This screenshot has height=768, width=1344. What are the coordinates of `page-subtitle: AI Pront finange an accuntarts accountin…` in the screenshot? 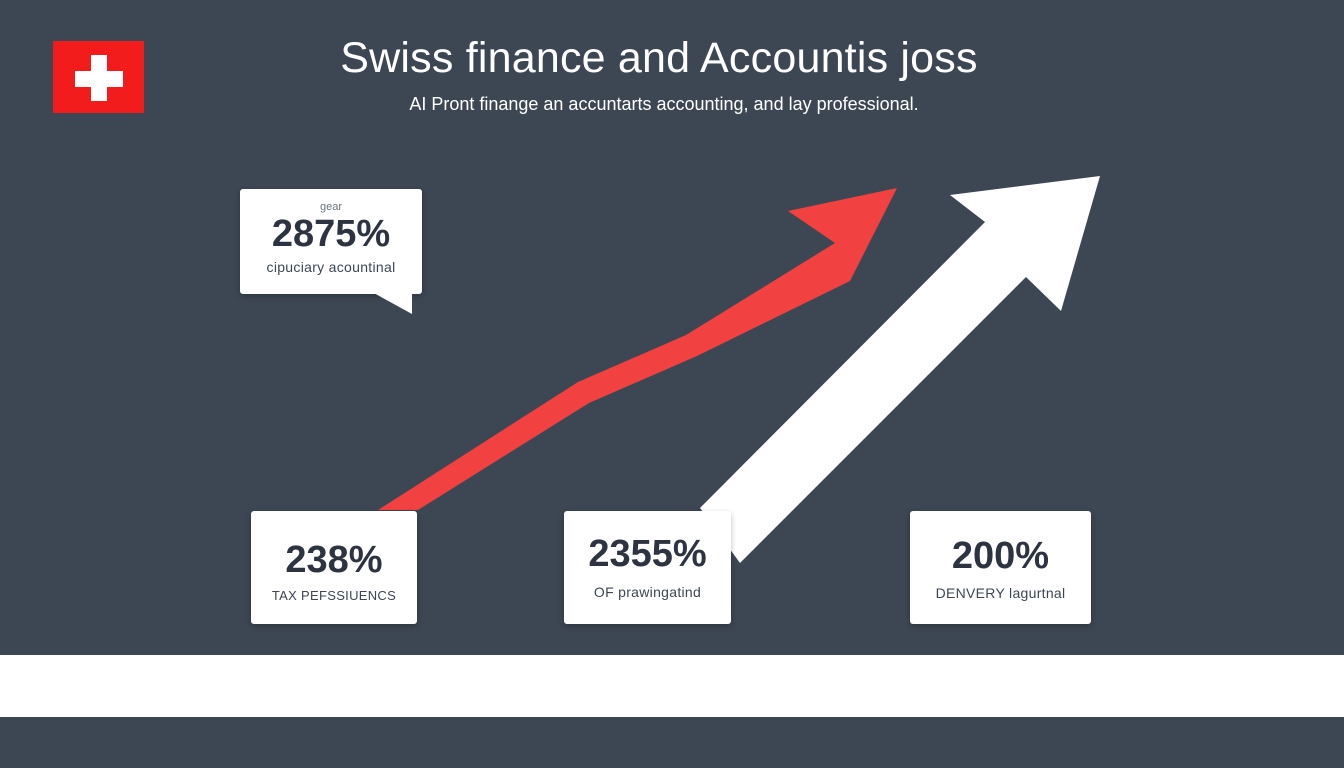 It's located at (664, 104).